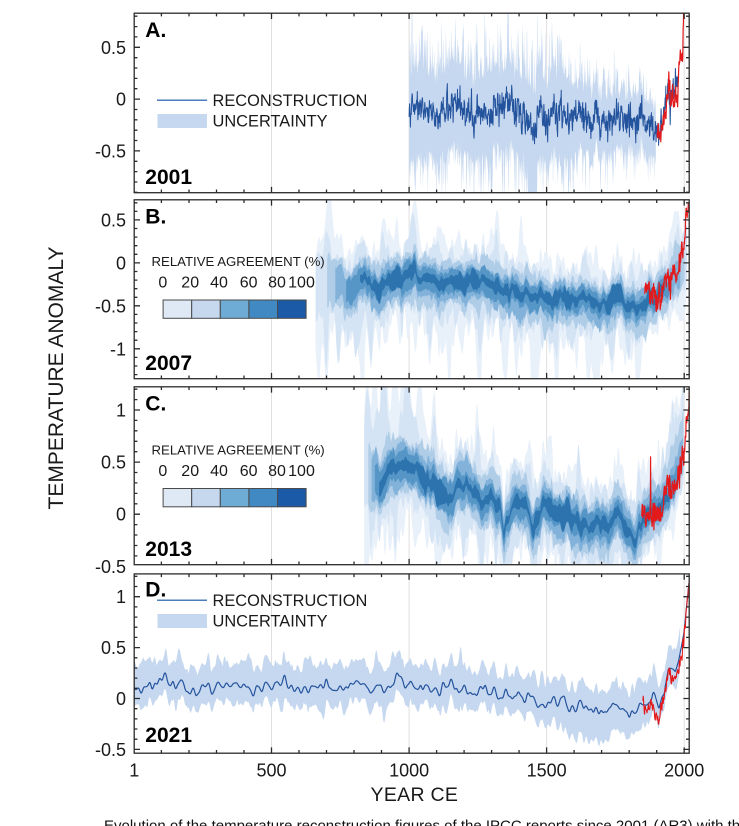 This screenshot has width=739, height=826. What do you see at coordinates (155, 30) in the screenshot?
I see `svg-text: A.` at bounding box center [155, 30].